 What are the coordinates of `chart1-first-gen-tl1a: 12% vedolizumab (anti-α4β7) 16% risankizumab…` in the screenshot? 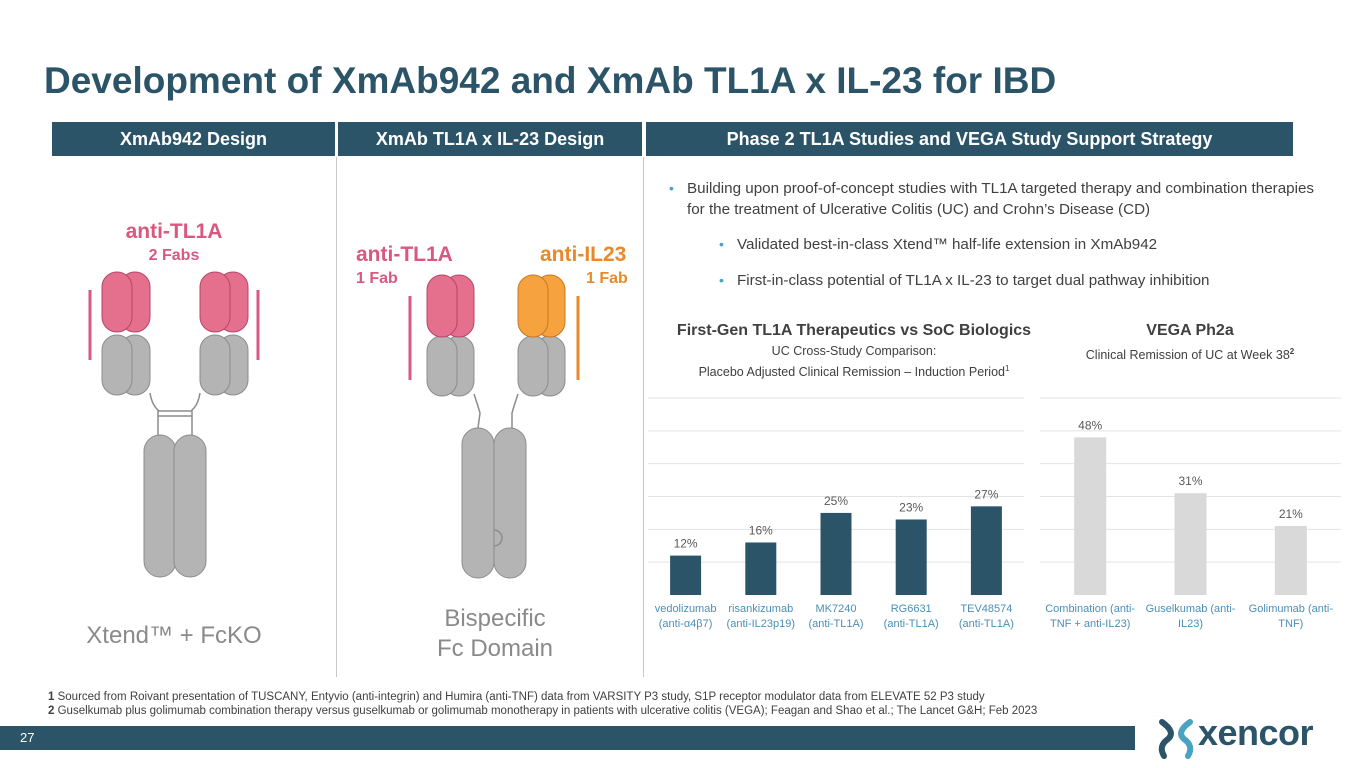 It's located at (836, 513).